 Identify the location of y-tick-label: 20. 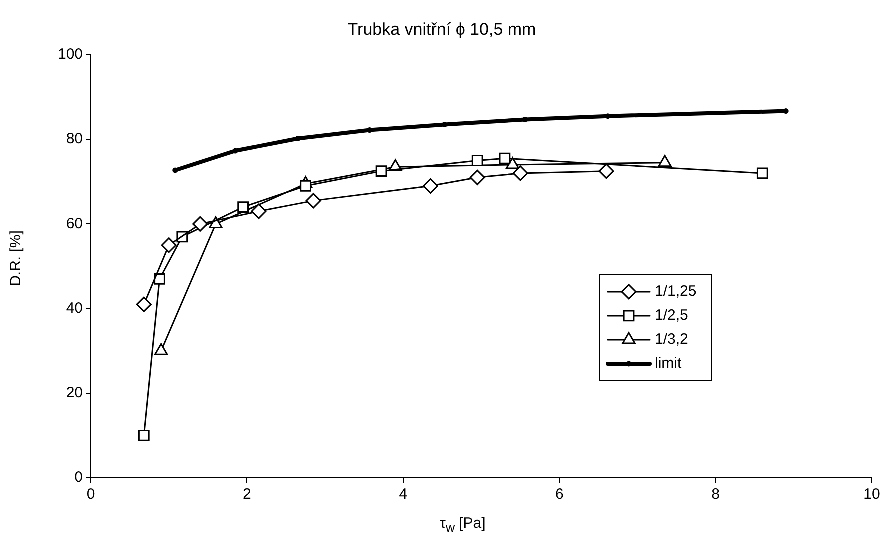
(75, 393).